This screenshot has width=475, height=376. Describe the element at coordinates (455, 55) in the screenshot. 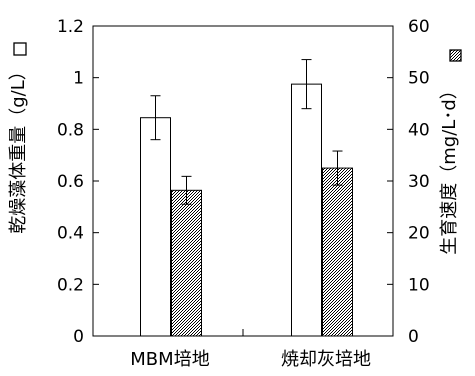

I see `right-legend-swatch-hatched` at that location.